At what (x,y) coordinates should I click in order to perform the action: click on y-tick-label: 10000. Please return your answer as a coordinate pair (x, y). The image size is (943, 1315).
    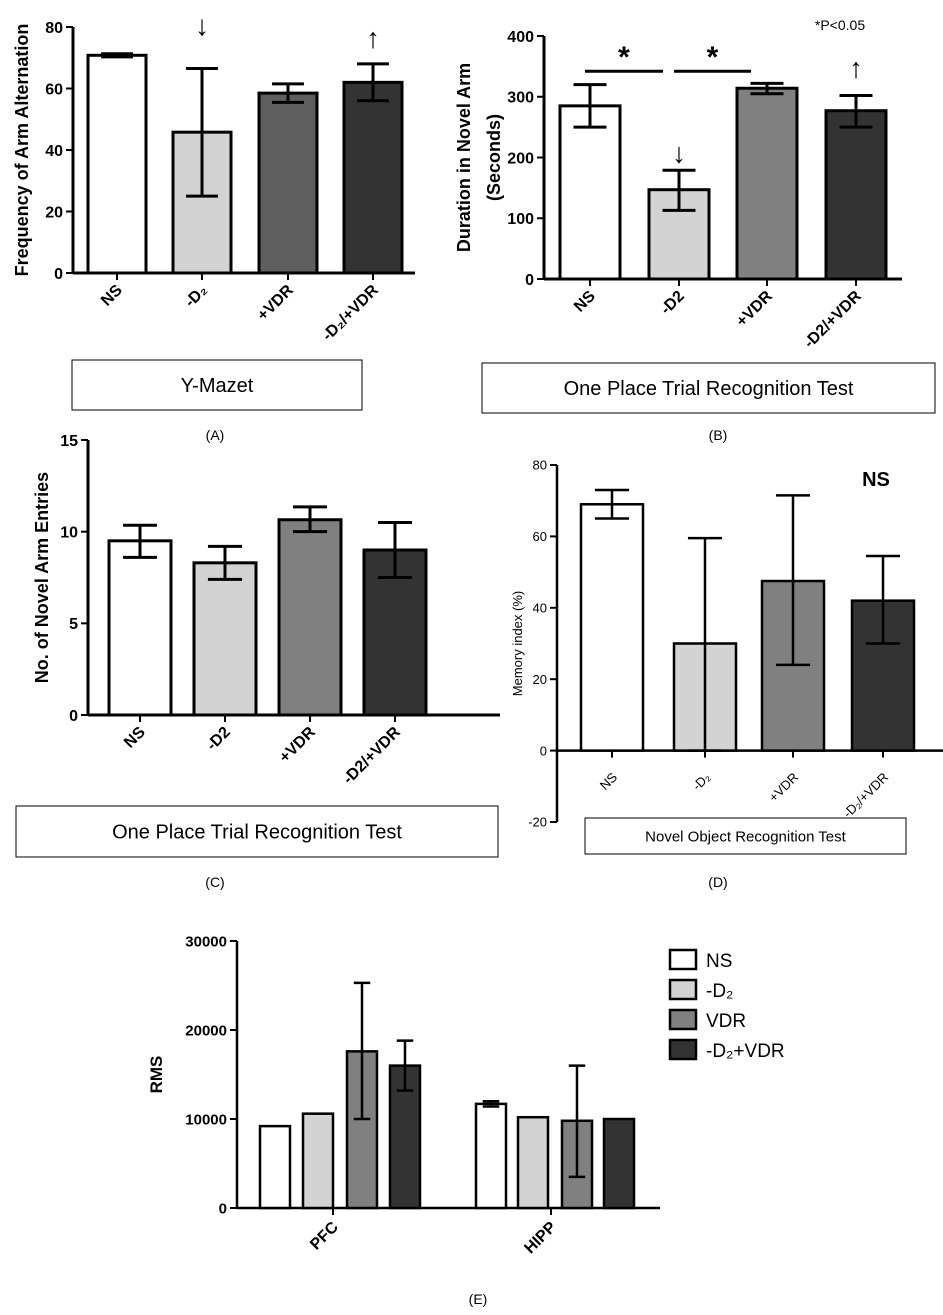
    Looking at the image, I should click on (206, 1119).